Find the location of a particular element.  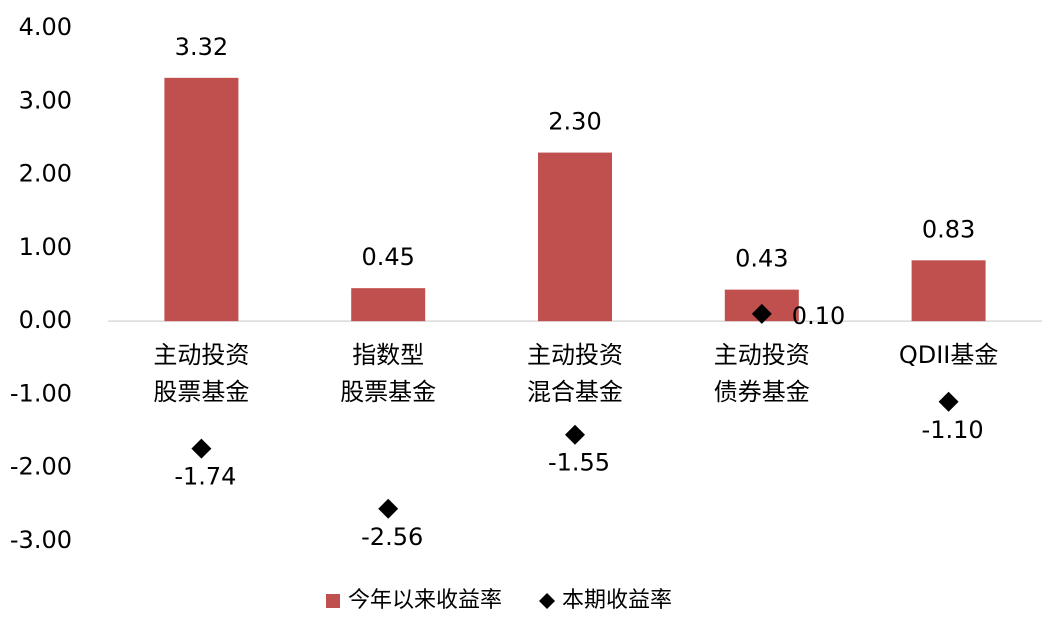

y-tick-label: -1.00 is located at coordinates (41, 393).